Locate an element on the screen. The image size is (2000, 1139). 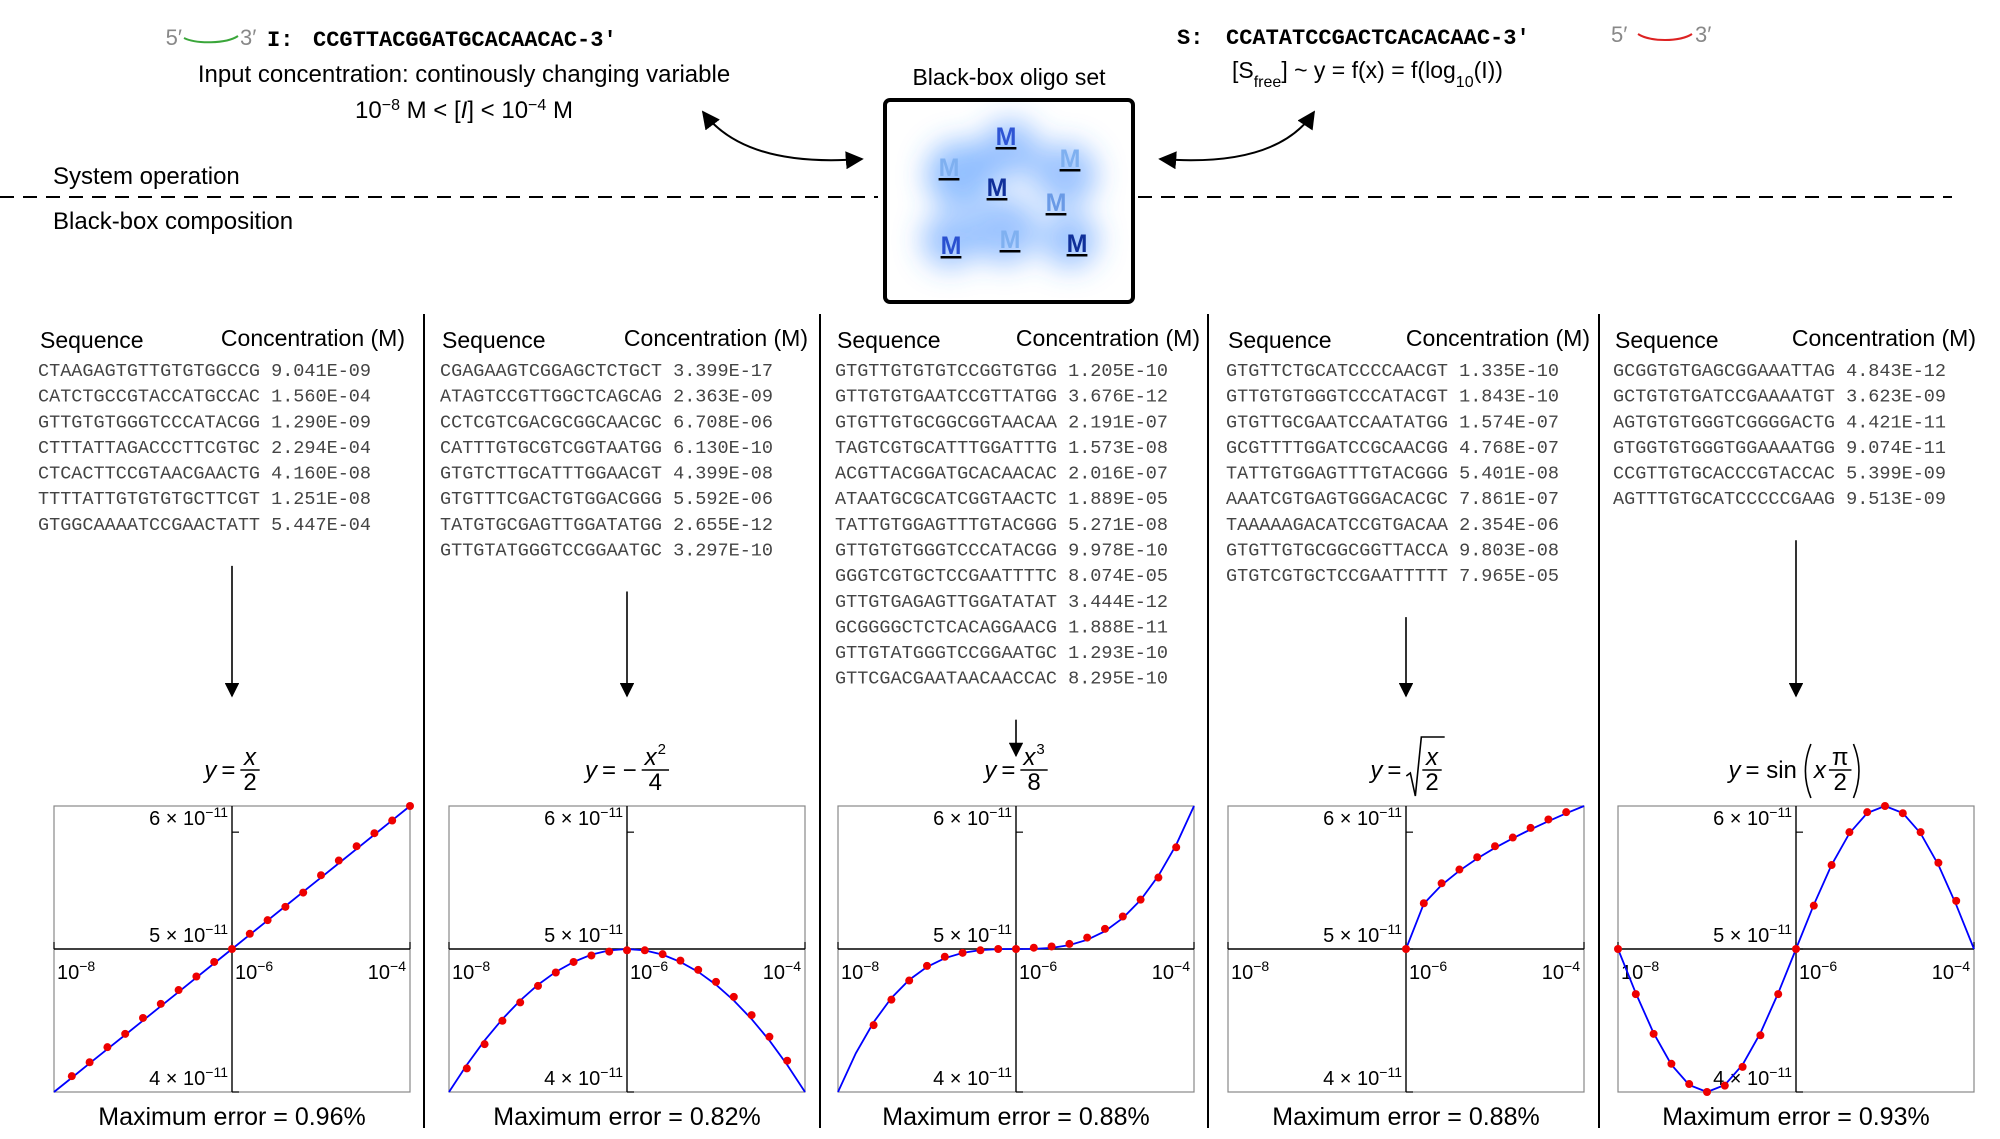
sequence: GGGTCGTGCTCCGAATTTTC is located at coordinates (946, 576).